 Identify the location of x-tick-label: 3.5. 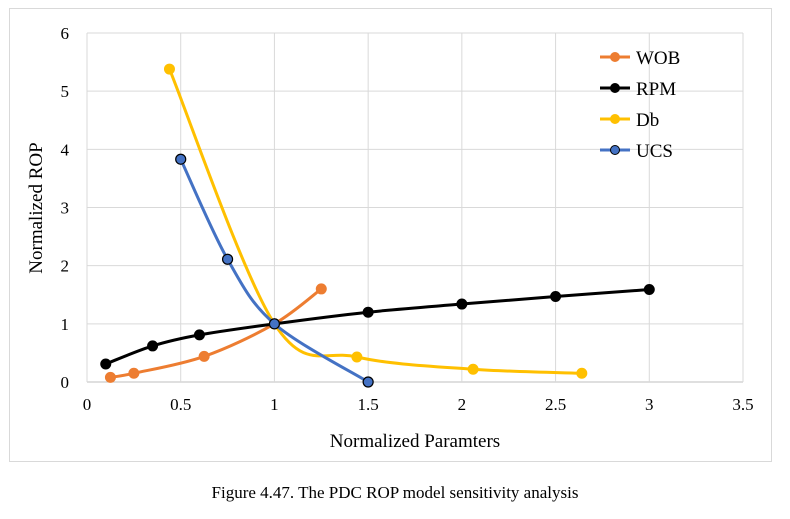
(742, 404).